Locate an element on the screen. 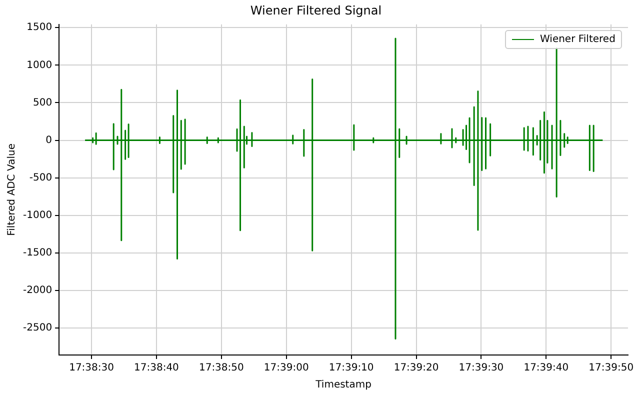  legend-label: Wiener Filtered is located at coordinates (578, 40).